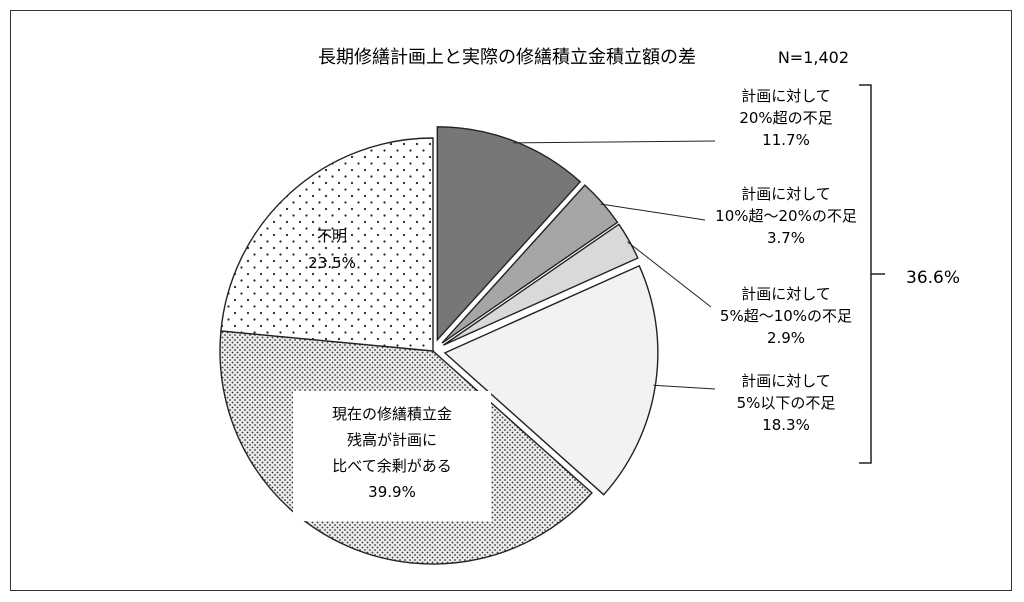 The width and height of the screenshot is (1024, 602). Describe the element at coordinates (392, 456) in the screenshot. I see `label-background` at that location.